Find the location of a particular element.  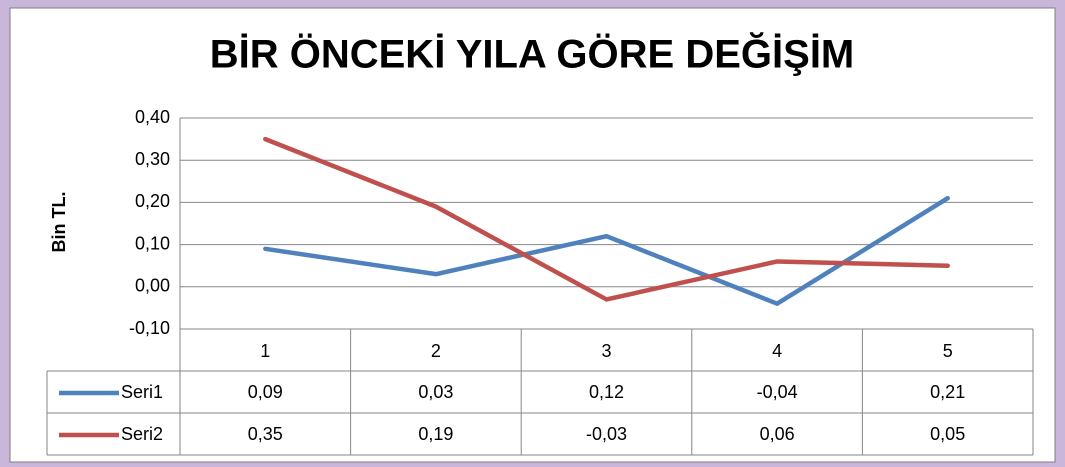

table-value: 0,35 is located at coordinates (265, 434).